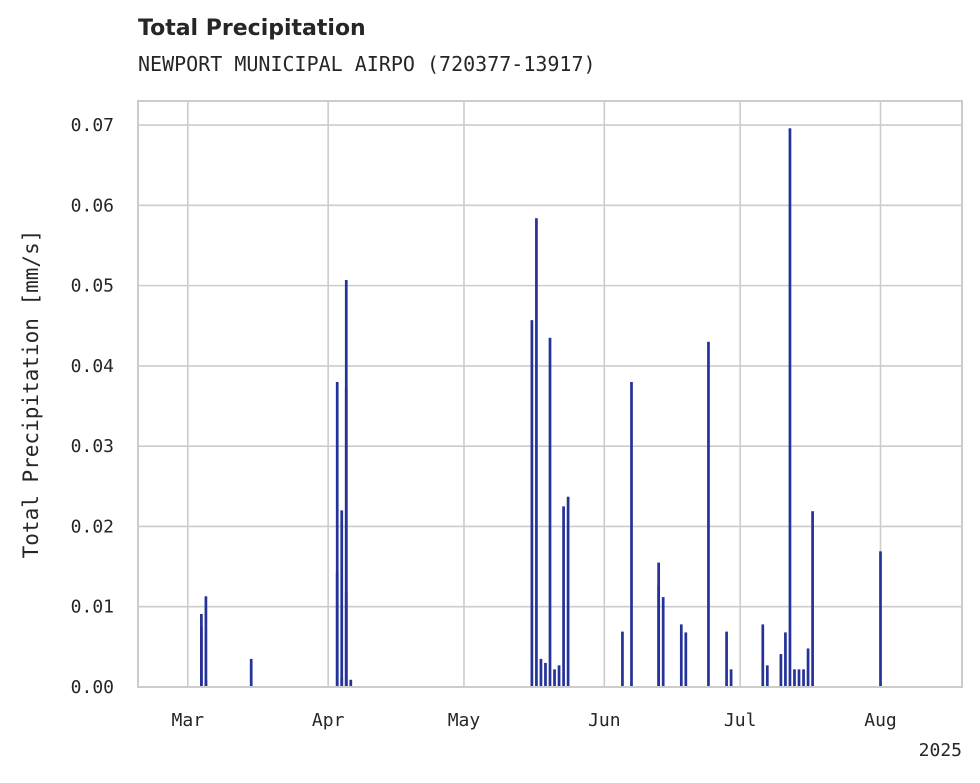 This screenshot has height=783, width=980. What do you see at coordinates (604, 720) in the screenshot?
I see `x-tick-label: Jun` at bounding box center [604, 720].